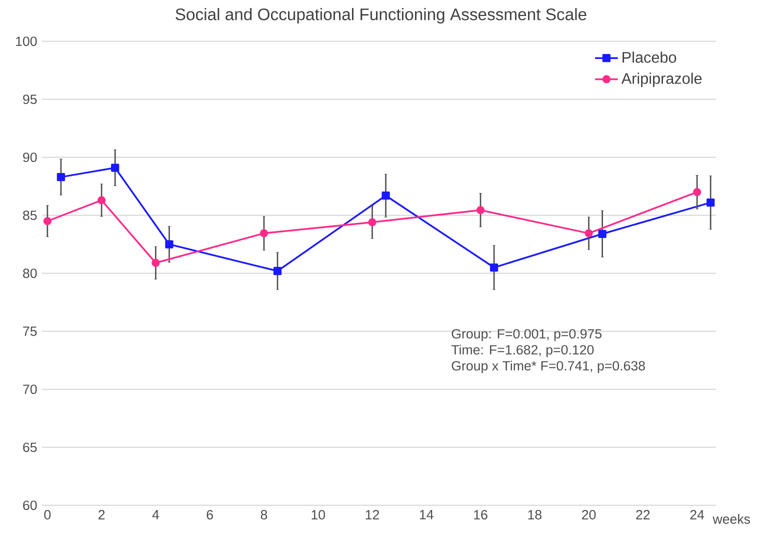 Image resolution: width=762 pixels, height=534 pixels. Describe the element at coordinates (372, 515) in the screenshot. I see `x-tick-label: 12` at that location.